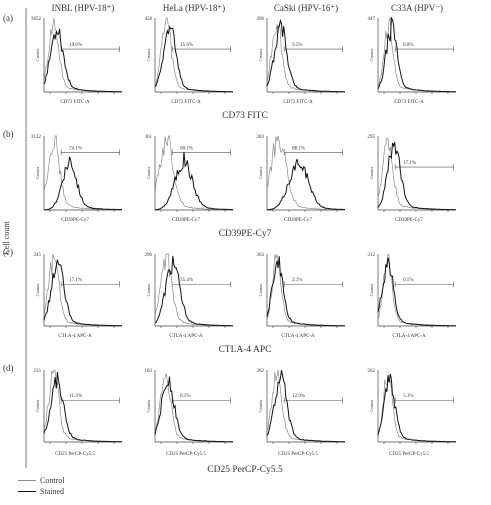 Image resolution: width=491 pixels, height=505 pixels. Describe the element at coordinates (194, 8) in the screenshot. I see `cell-line-header: HeLa (HPV-18⁺)` at that location.